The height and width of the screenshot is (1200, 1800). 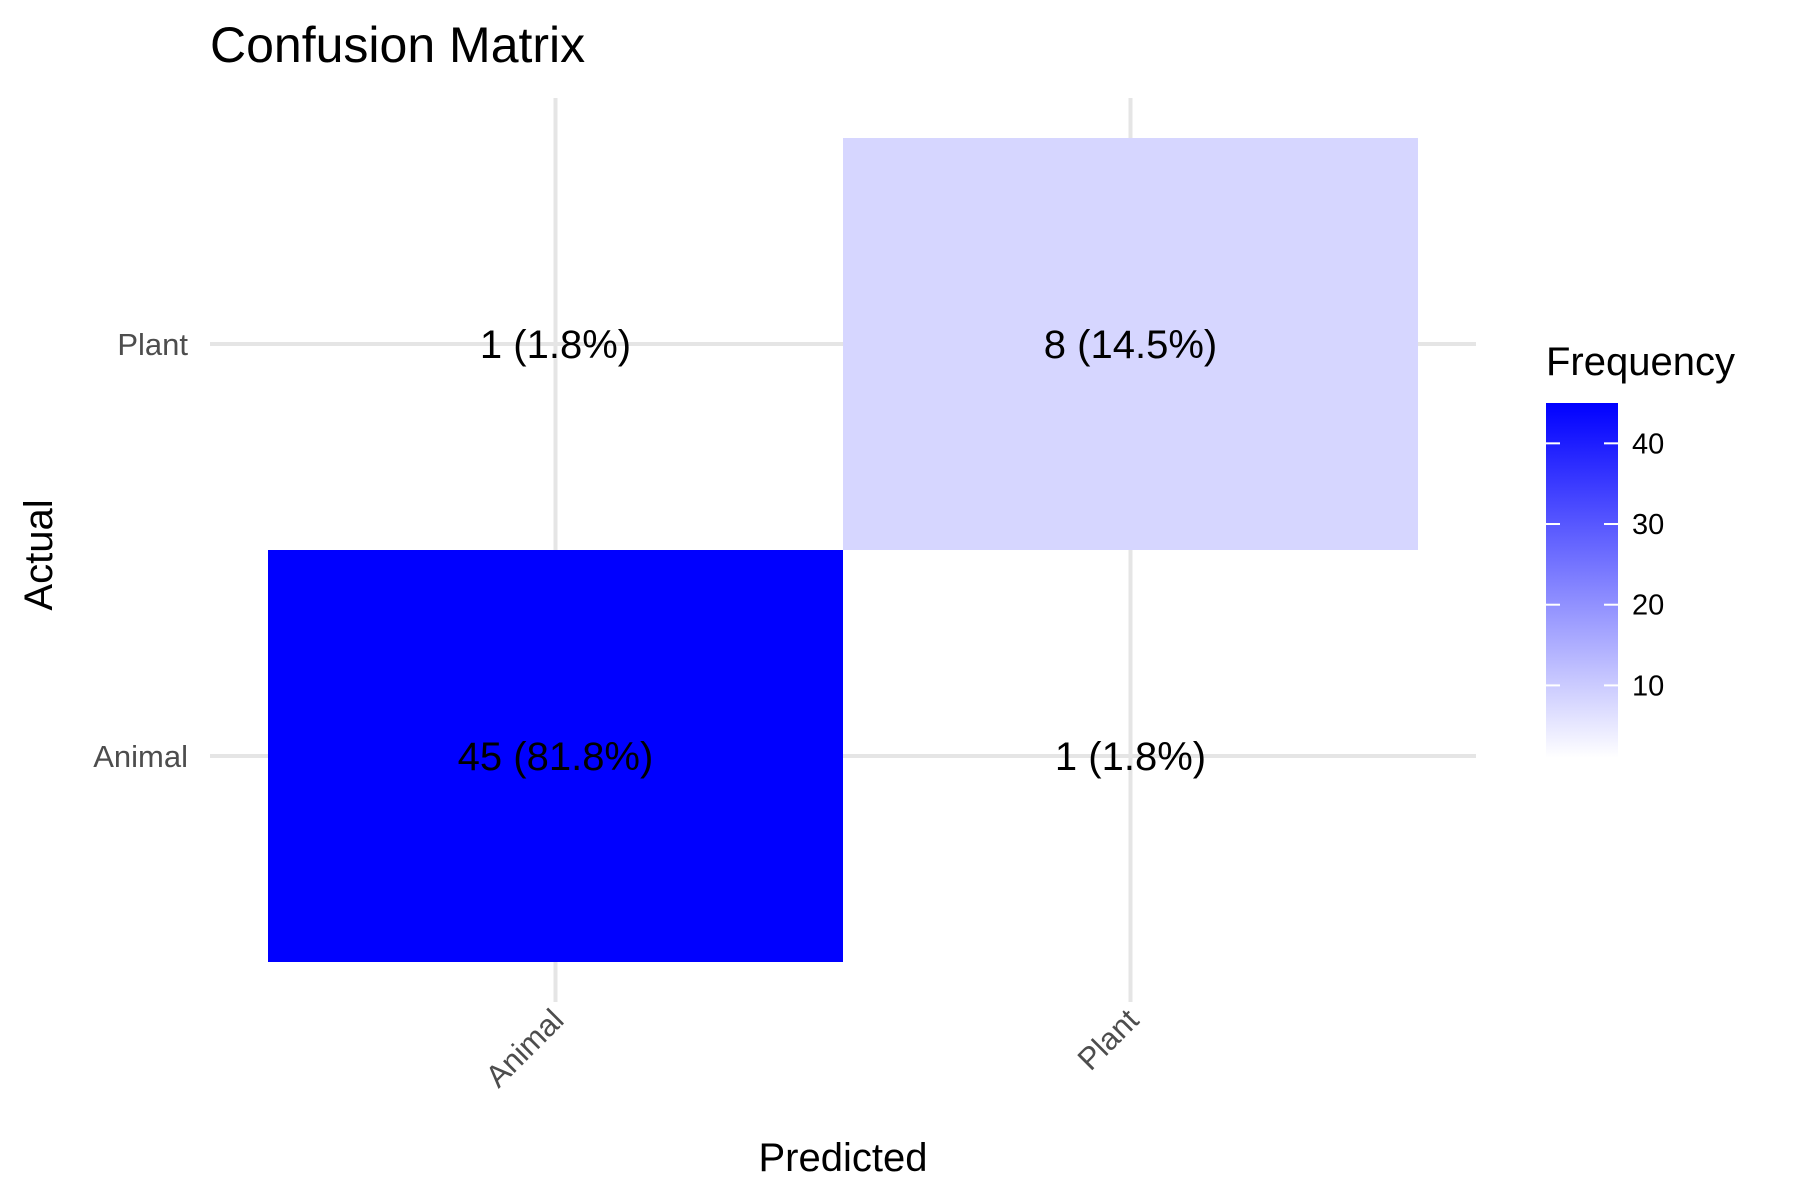 I want to click on legend-tick-label-30: 30, so click(x=1648, y=525).